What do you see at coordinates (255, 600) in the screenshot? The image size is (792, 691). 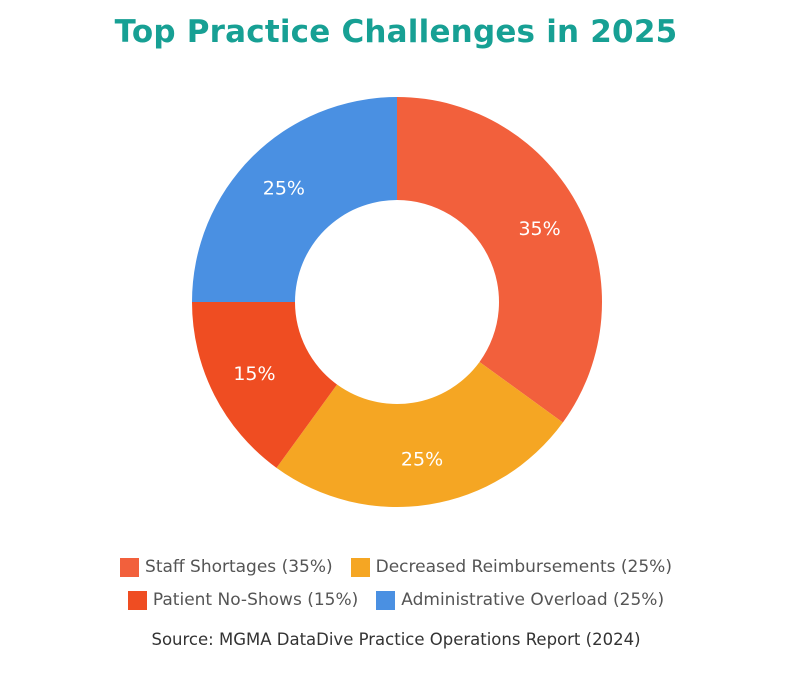 I see `legend-label: Patient No-Shows (15%)` at bounding box center [255, 600].